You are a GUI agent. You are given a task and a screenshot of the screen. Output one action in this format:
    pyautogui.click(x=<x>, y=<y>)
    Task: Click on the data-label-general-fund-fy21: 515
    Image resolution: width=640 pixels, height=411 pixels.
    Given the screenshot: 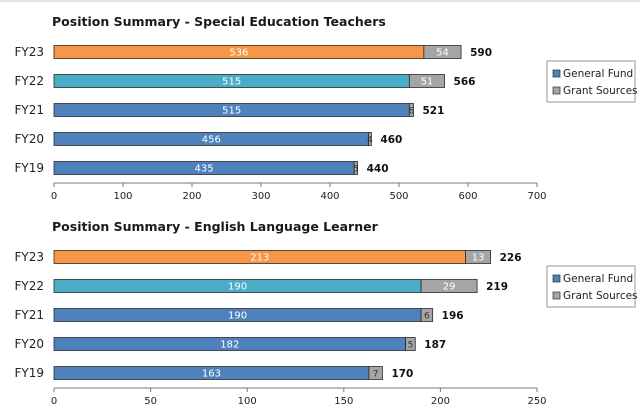 What is the action you would take?
    pyautogui.click(x=231, y=111)
    